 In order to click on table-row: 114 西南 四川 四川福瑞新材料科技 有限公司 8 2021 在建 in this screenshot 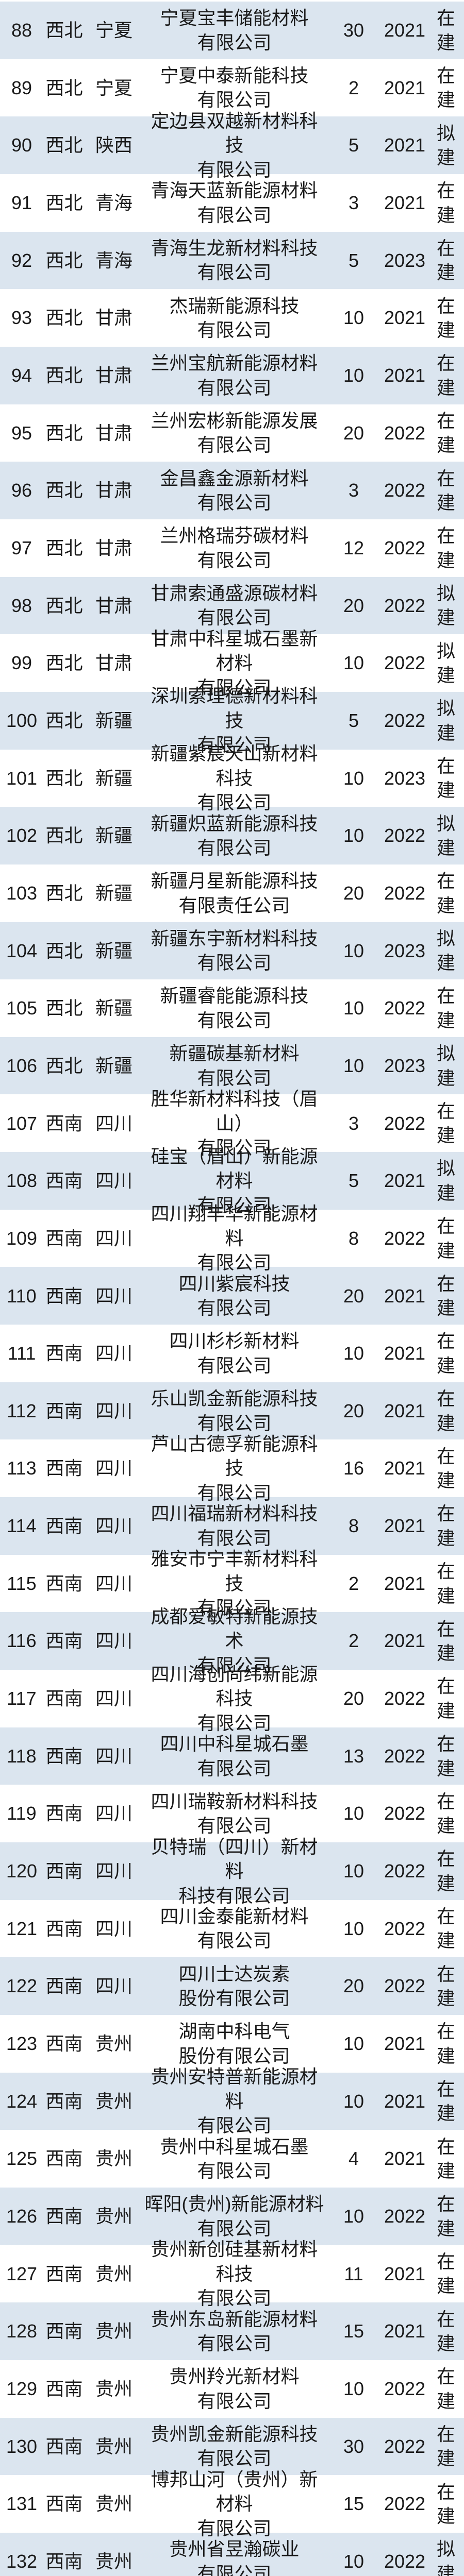, I will do `click(232, 1526)`.